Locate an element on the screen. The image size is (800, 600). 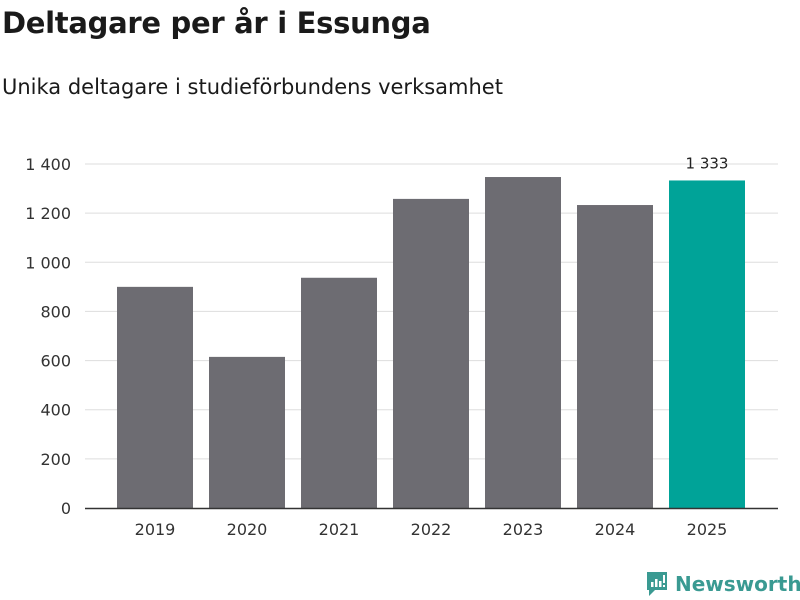
bar-2022 is located at coordinates (431, 353).